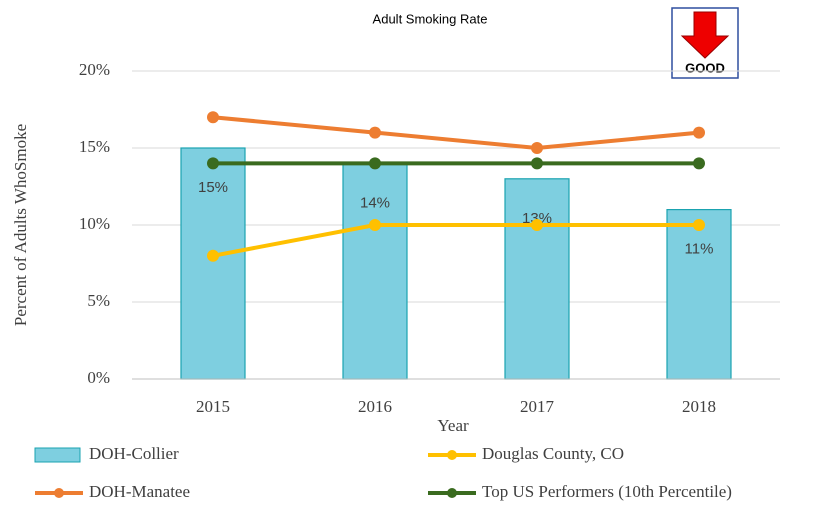  What do you see at coordinates (213, 406) in the screenshot?
I see `x-tick-label: 2015` at bounding box center [213, 406].